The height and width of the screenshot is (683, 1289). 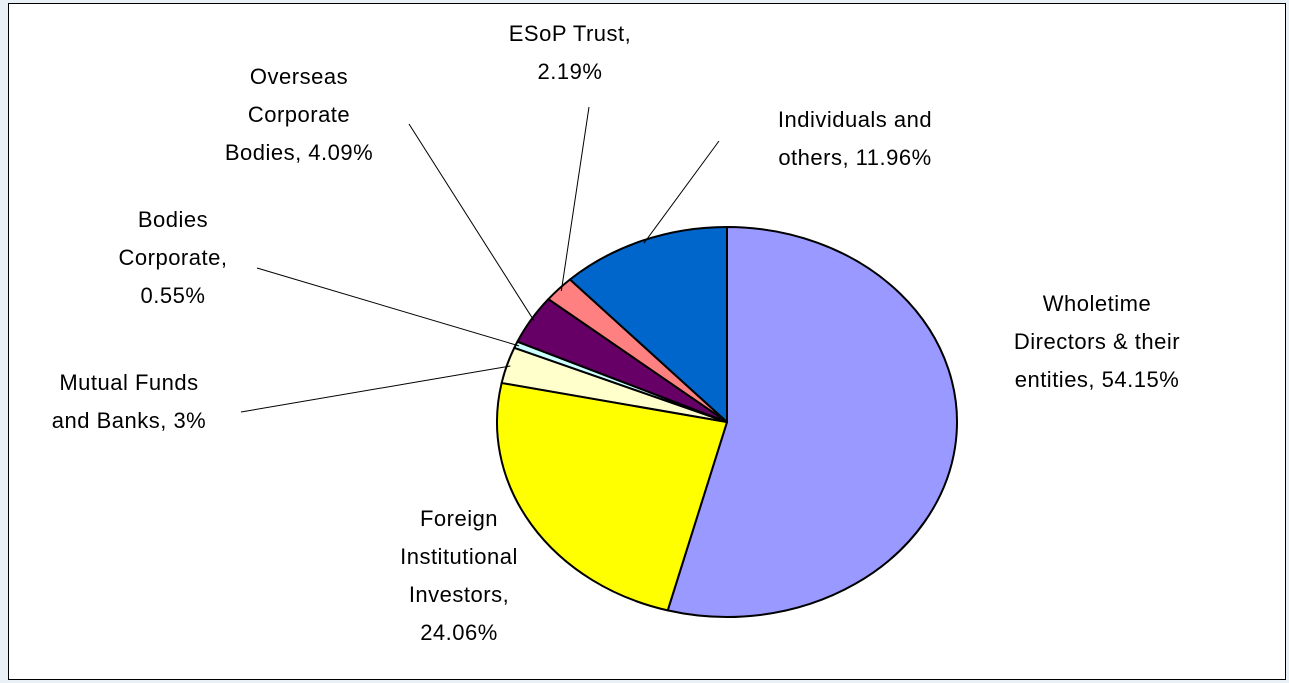 What do you see at coordinates (459, 518) in the screenshot?
I see `slice-label-line: Foreign` at bounding box center [459, 518].